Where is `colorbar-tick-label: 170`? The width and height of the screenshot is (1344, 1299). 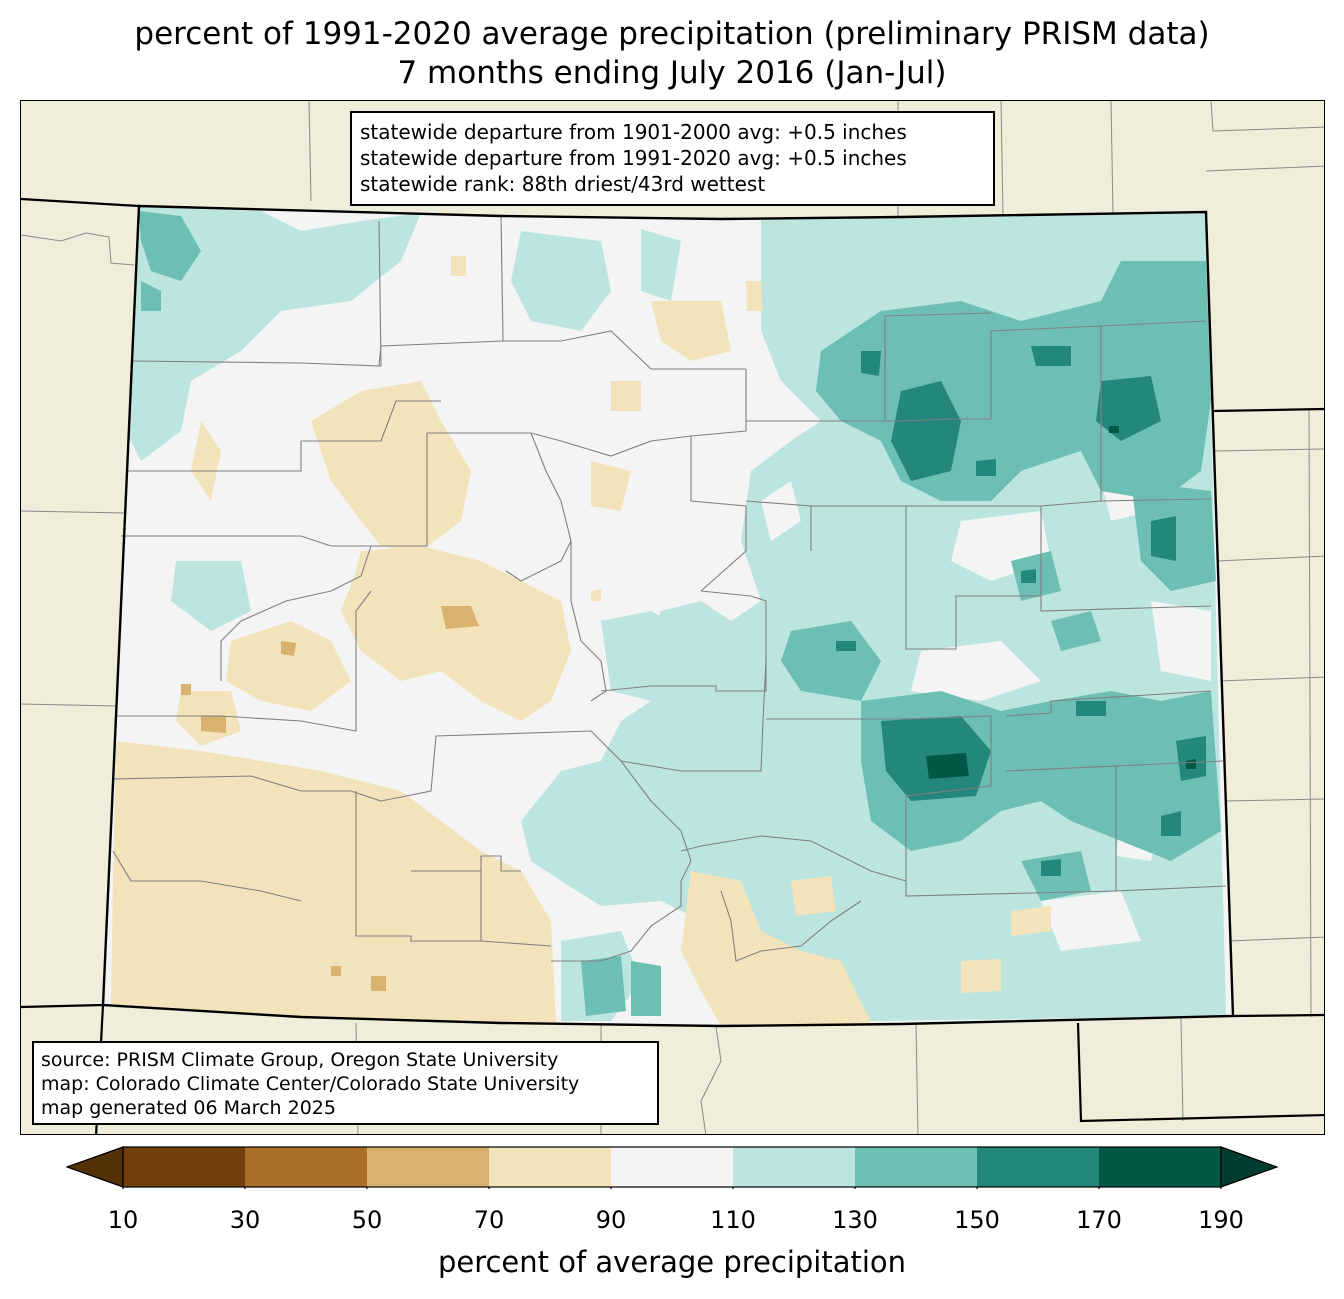 colorbar-tick-label: 170 is located at coordinates (1099, 1220).